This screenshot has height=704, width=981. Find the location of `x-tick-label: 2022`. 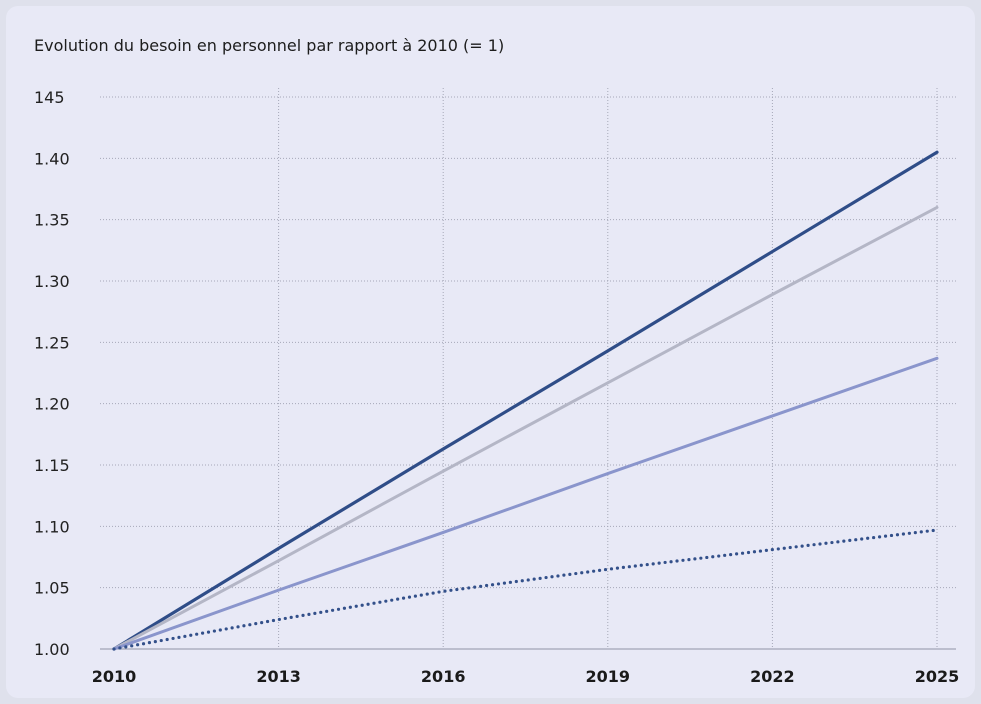

x-tick-label: 2022 is located at coordinates (772, 676).